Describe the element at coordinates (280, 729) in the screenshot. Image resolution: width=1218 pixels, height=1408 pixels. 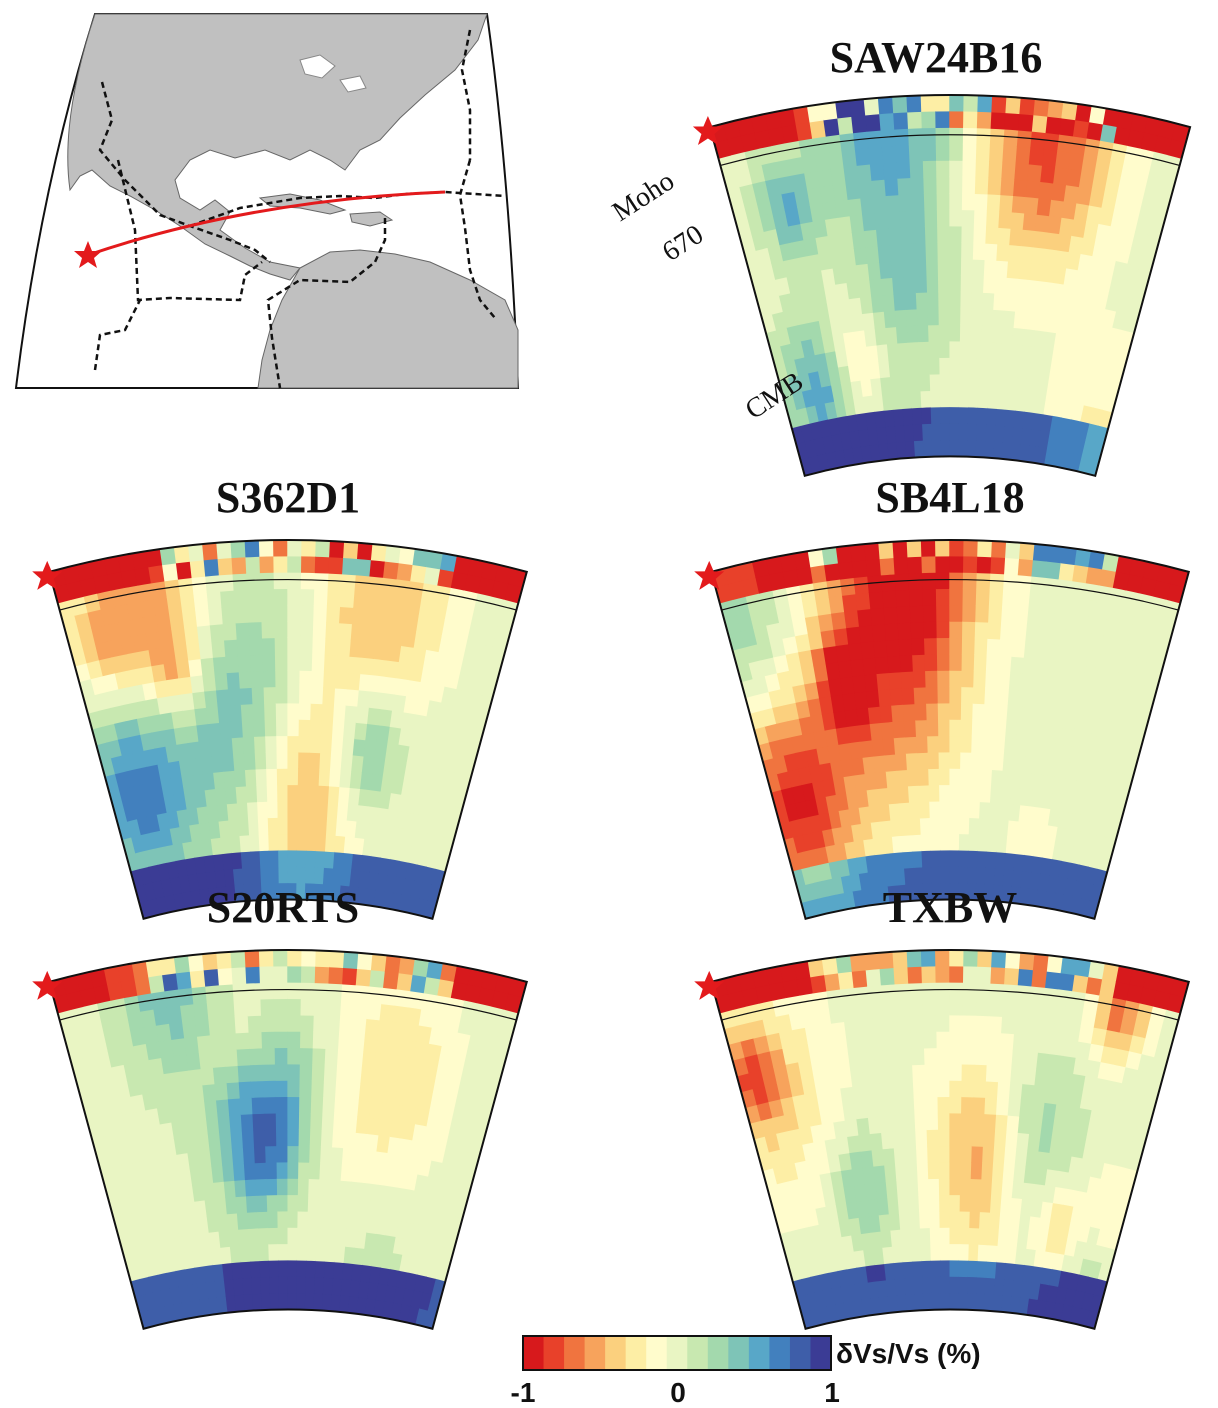
I see `cross-section` at that location.